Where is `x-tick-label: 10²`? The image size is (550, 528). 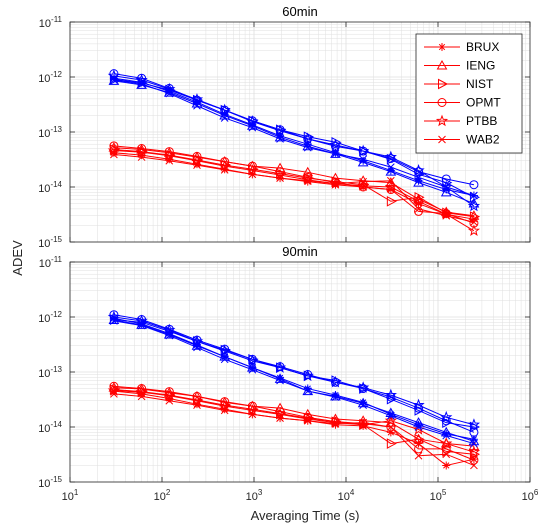 x-tick-label: 10² is located at coordinates (162, 495).